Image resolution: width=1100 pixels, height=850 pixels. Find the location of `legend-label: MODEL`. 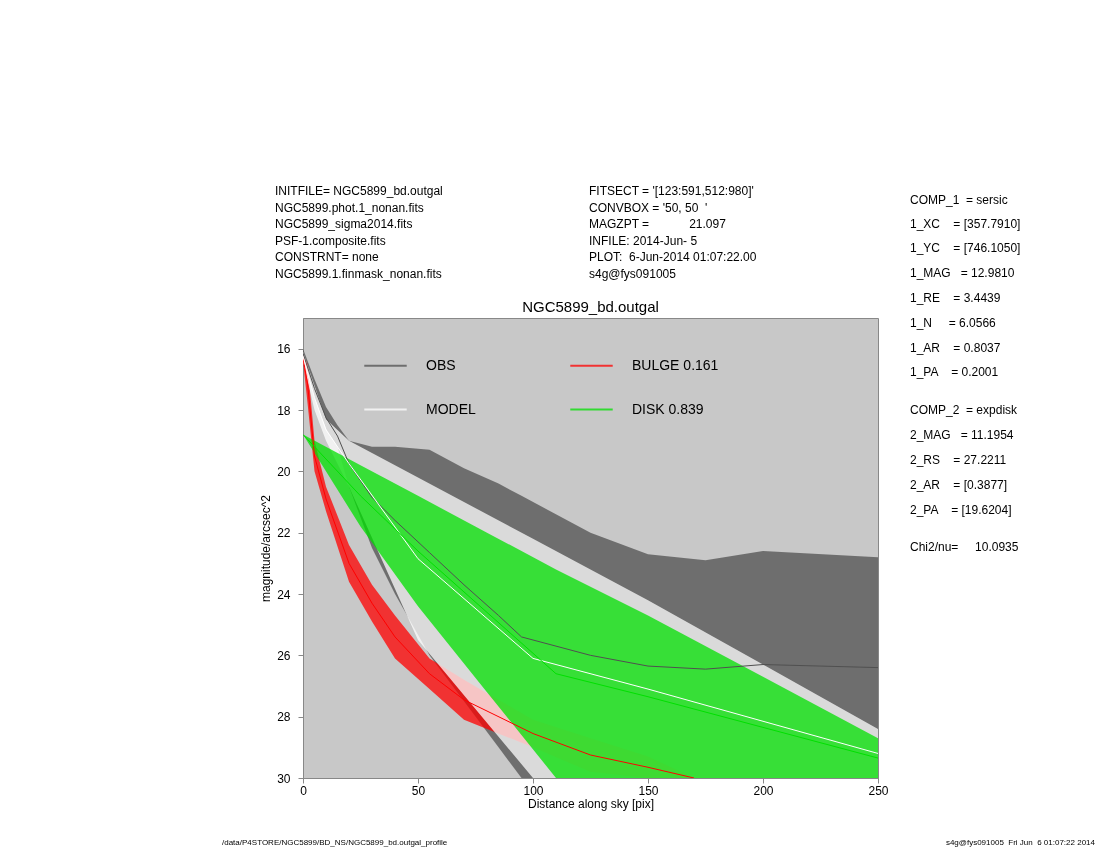

legend-label: MODEL is located at coordinates (451, 408).